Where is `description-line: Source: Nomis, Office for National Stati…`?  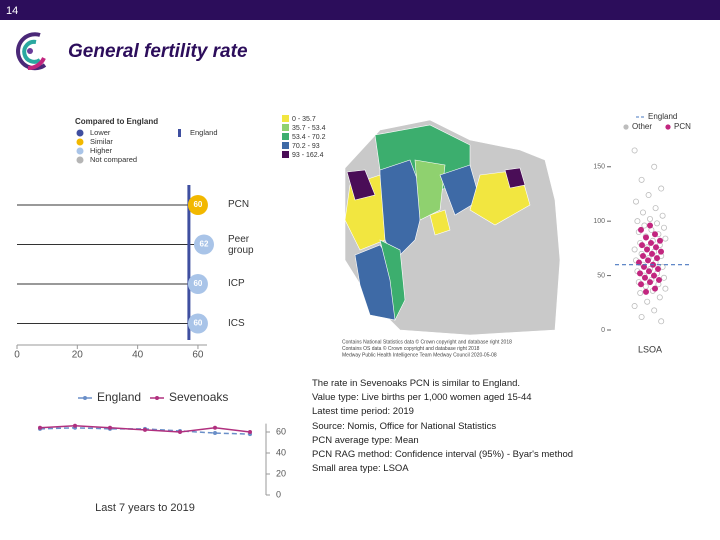 description-line: Source: Nomis, Office for National Stati… is located at coordinates (404, 426).